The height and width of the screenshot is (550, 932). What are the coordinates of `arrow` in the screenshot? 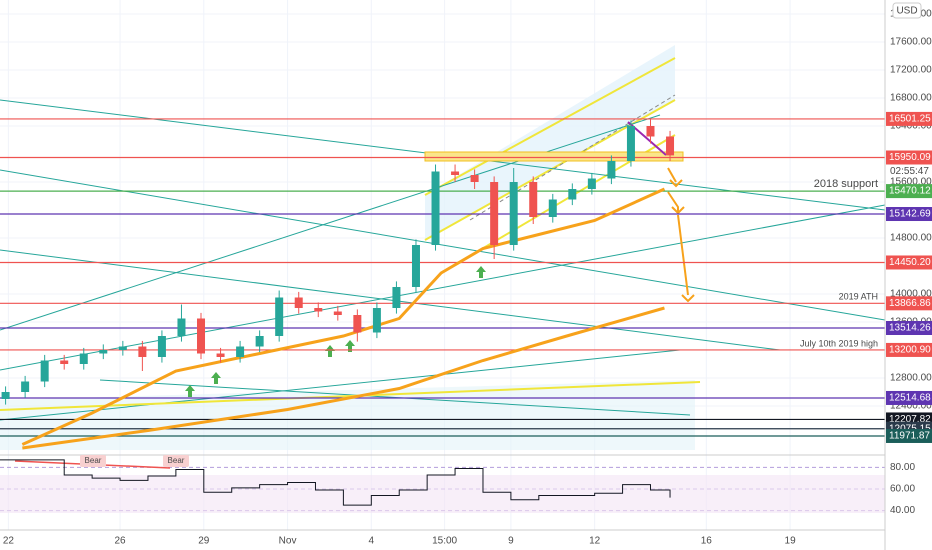 It's located at (678, 231).